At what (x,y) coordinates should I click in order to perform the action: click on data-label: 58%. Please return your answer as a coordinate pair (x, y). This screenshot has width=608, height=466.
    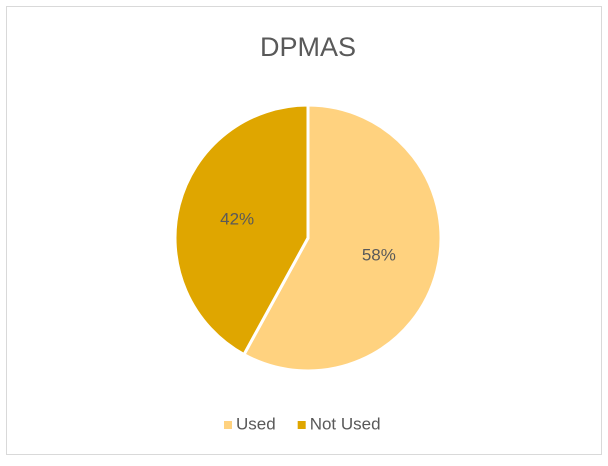
    Looking at the image, I should click on (379, 255).